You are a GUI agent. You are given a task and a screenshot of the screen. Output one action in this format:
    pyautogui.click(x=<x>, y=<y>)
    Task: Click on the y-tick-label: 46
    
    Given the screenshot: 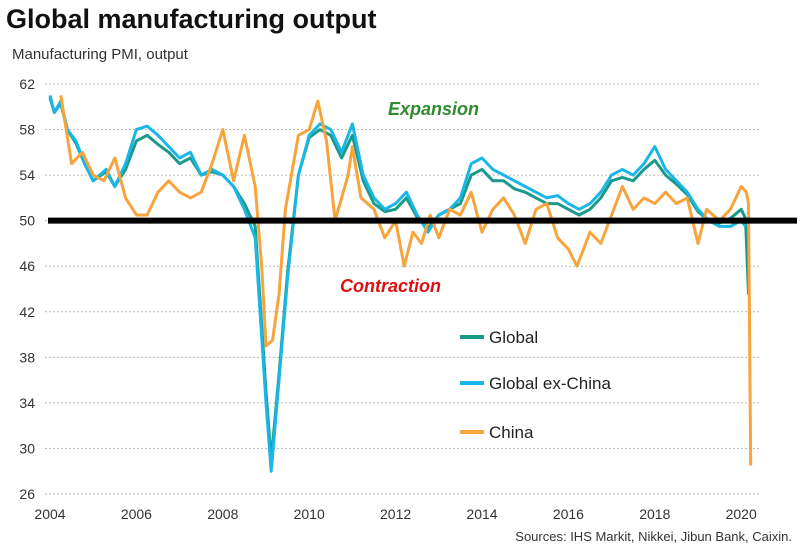 What is the action you would take?
    pyautogui.click(x=27, y=266)
    